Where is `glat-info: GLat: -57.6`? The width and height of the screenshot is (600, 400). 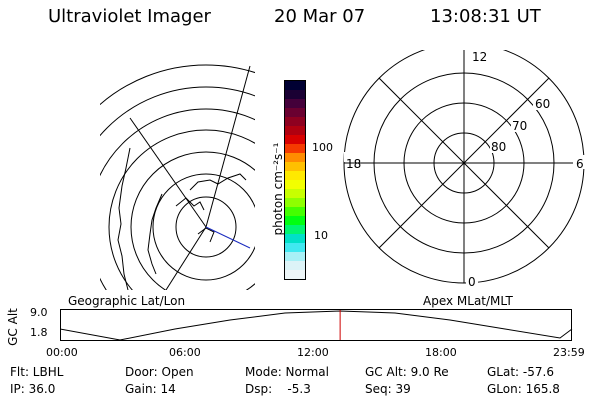
glat-info: GLat: -57.6 is located at coordinates (520, 372).